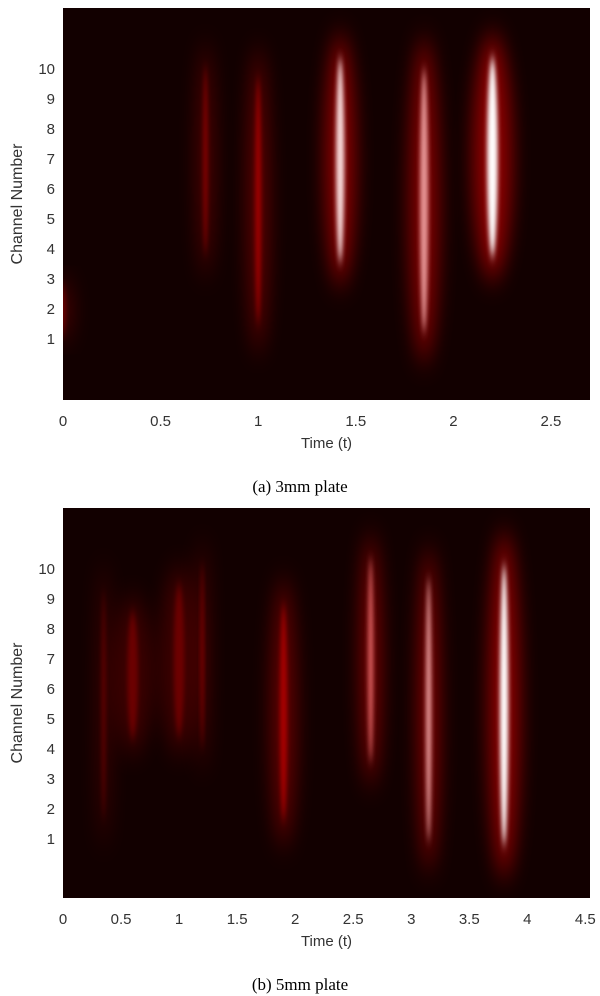 This screenshot has height=996, width=600. Describe the element at coordinates (411, 919) in the screenshot. I see `x-tick-label: 3` at that location.